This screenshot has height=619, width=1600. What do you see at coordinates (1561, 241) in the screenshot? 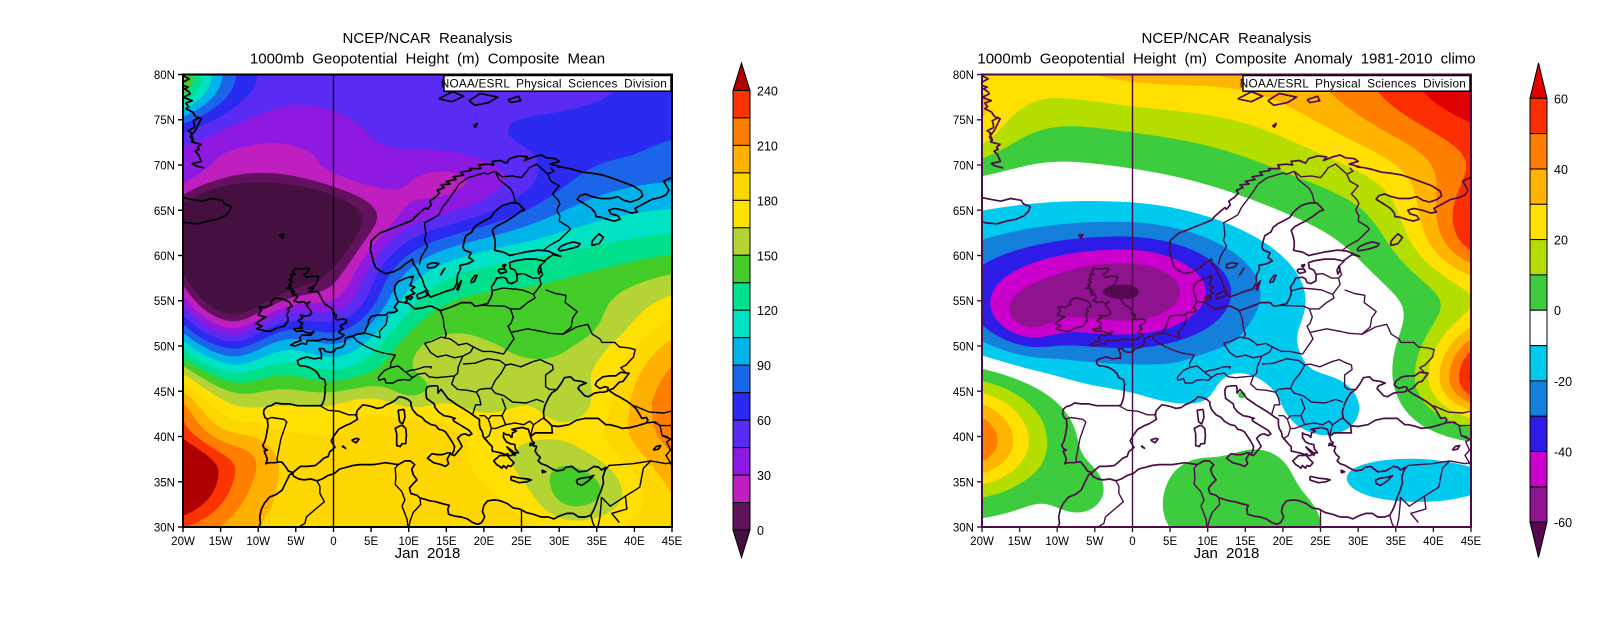
I see `svg-text: 20` at bounding box center [1561, 241].